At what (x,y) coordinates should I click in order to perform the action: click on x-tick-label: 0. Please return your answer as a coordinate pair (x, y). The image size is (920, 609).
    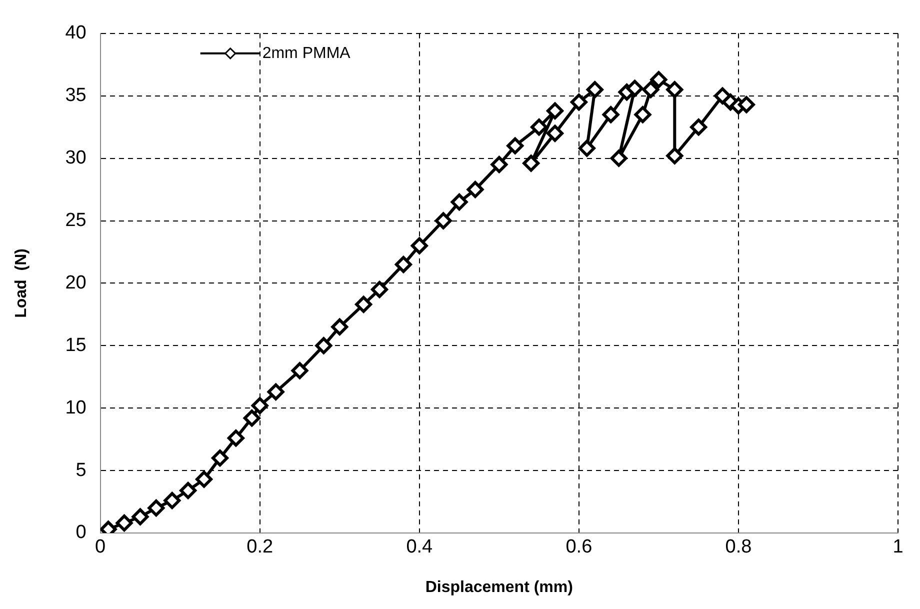
    Looking at the image, I should click on (100, 547).